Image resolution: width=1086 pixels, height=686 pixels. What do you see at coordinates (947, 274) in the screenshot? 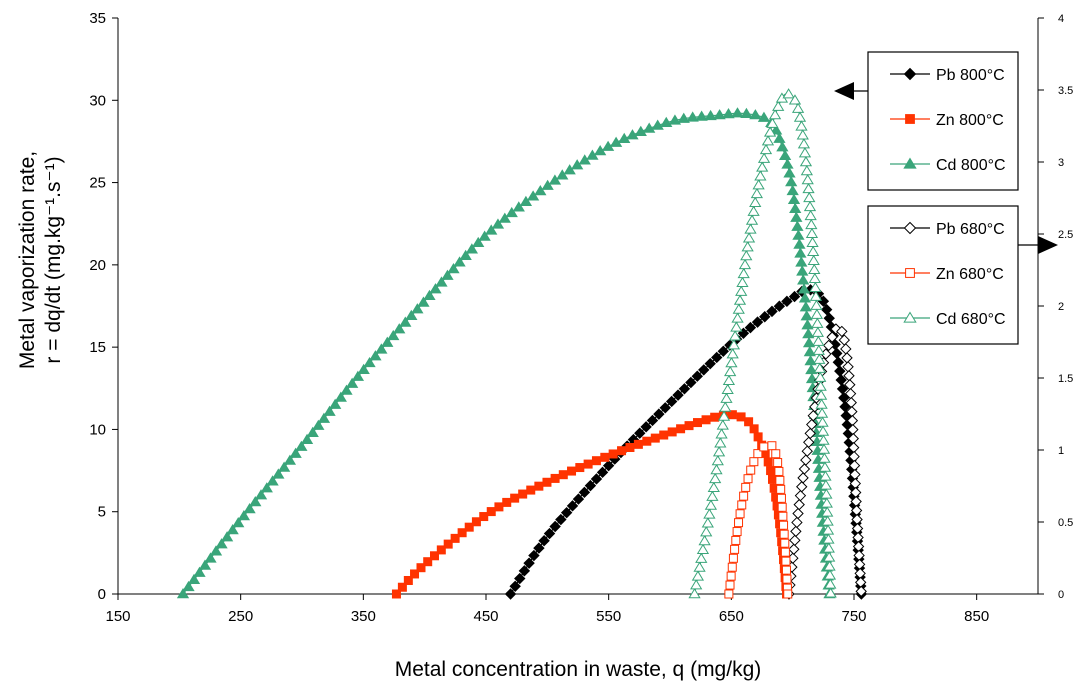
I see `legend-item: Zn 680°C` at bounding box center [947, 274].